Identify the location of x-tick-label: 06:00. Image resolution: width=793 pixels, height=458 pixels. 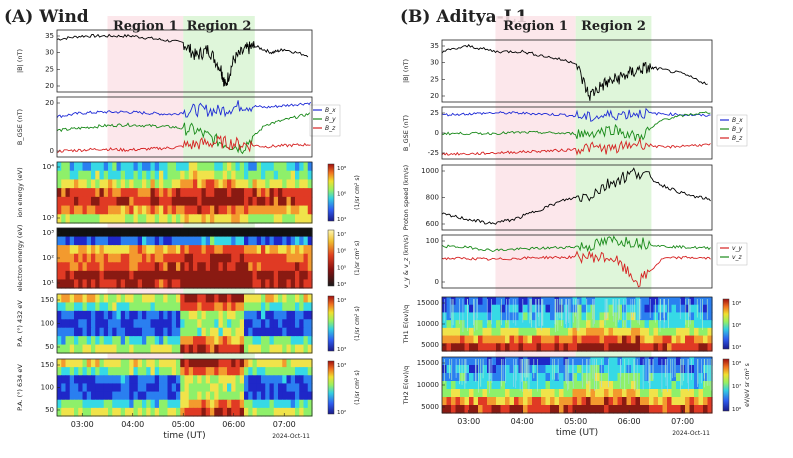
(629, 421).